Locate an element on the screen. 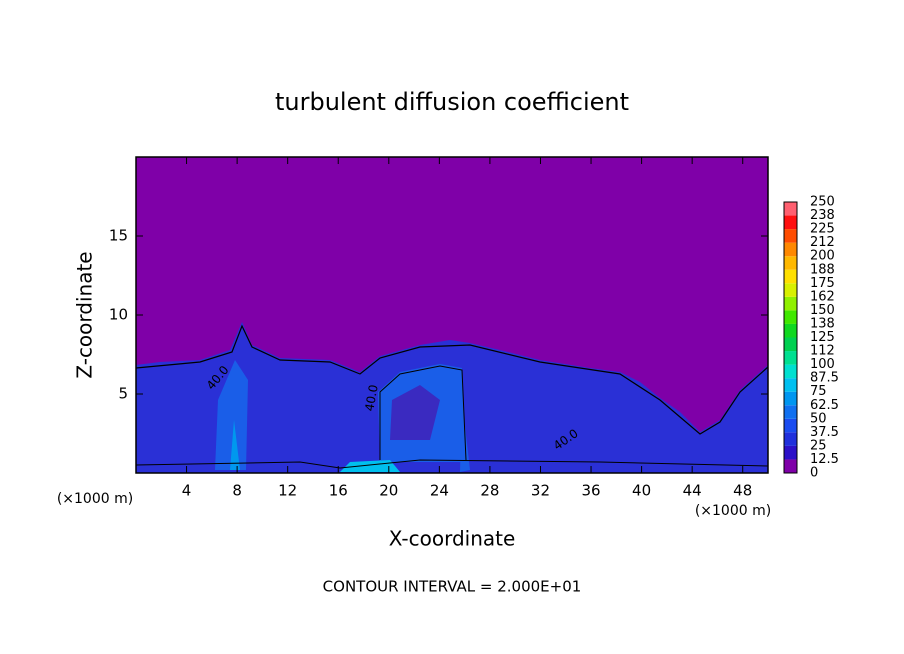 This screenshot has width=904, height=654. x-tick-label: 24 is located at coordinates (439, 491).